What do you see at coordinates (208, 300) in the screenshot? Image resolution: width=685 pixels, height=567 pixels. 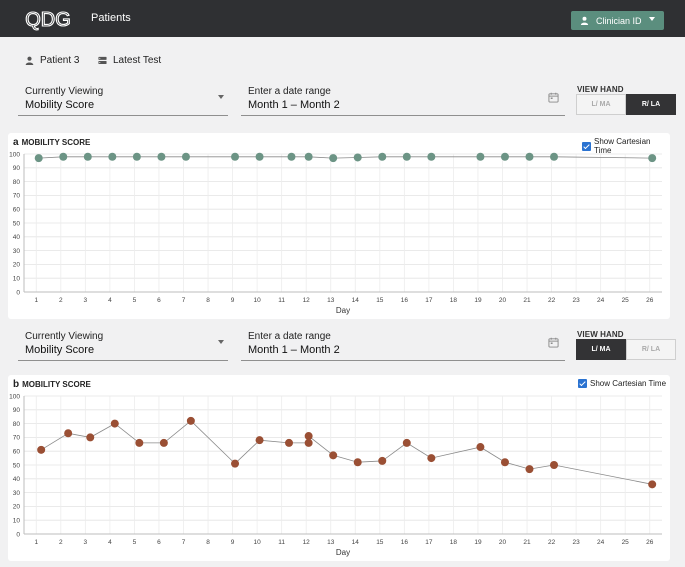 I see `x-tick-label: 8` at bounding box center [208, 300].